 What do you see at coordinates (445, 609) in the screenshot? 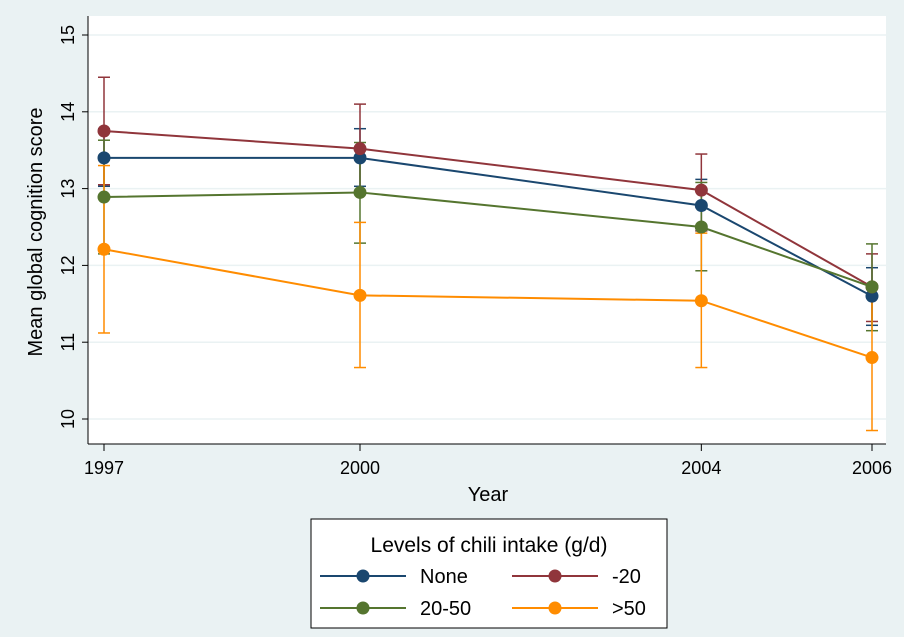
I see `legend-label: 20-50` at bounding box center [445, 609].